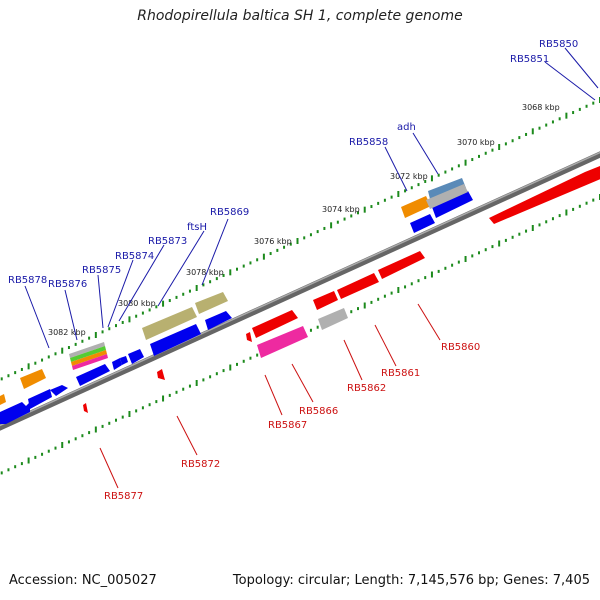  What do you see at coordinates (558, 44) in the screenshot?
I see `gene-label: RB5850` at bounding box center [558, 44].